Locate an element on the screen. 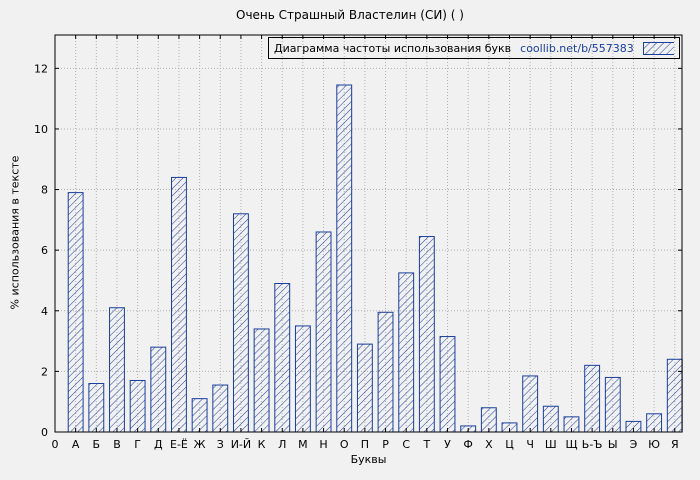 This screenshot has height=480, width=700. x-tick-label: П is located at coordinates (365, 444).